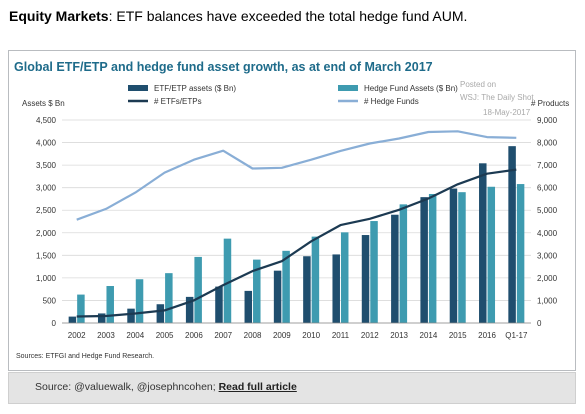 This screenshot has width=585, height=414. What do you see at coordinates (478, 84) in the screenshot?
I see `watermark-line-1: Posted on` at bounding box center [478, 84].